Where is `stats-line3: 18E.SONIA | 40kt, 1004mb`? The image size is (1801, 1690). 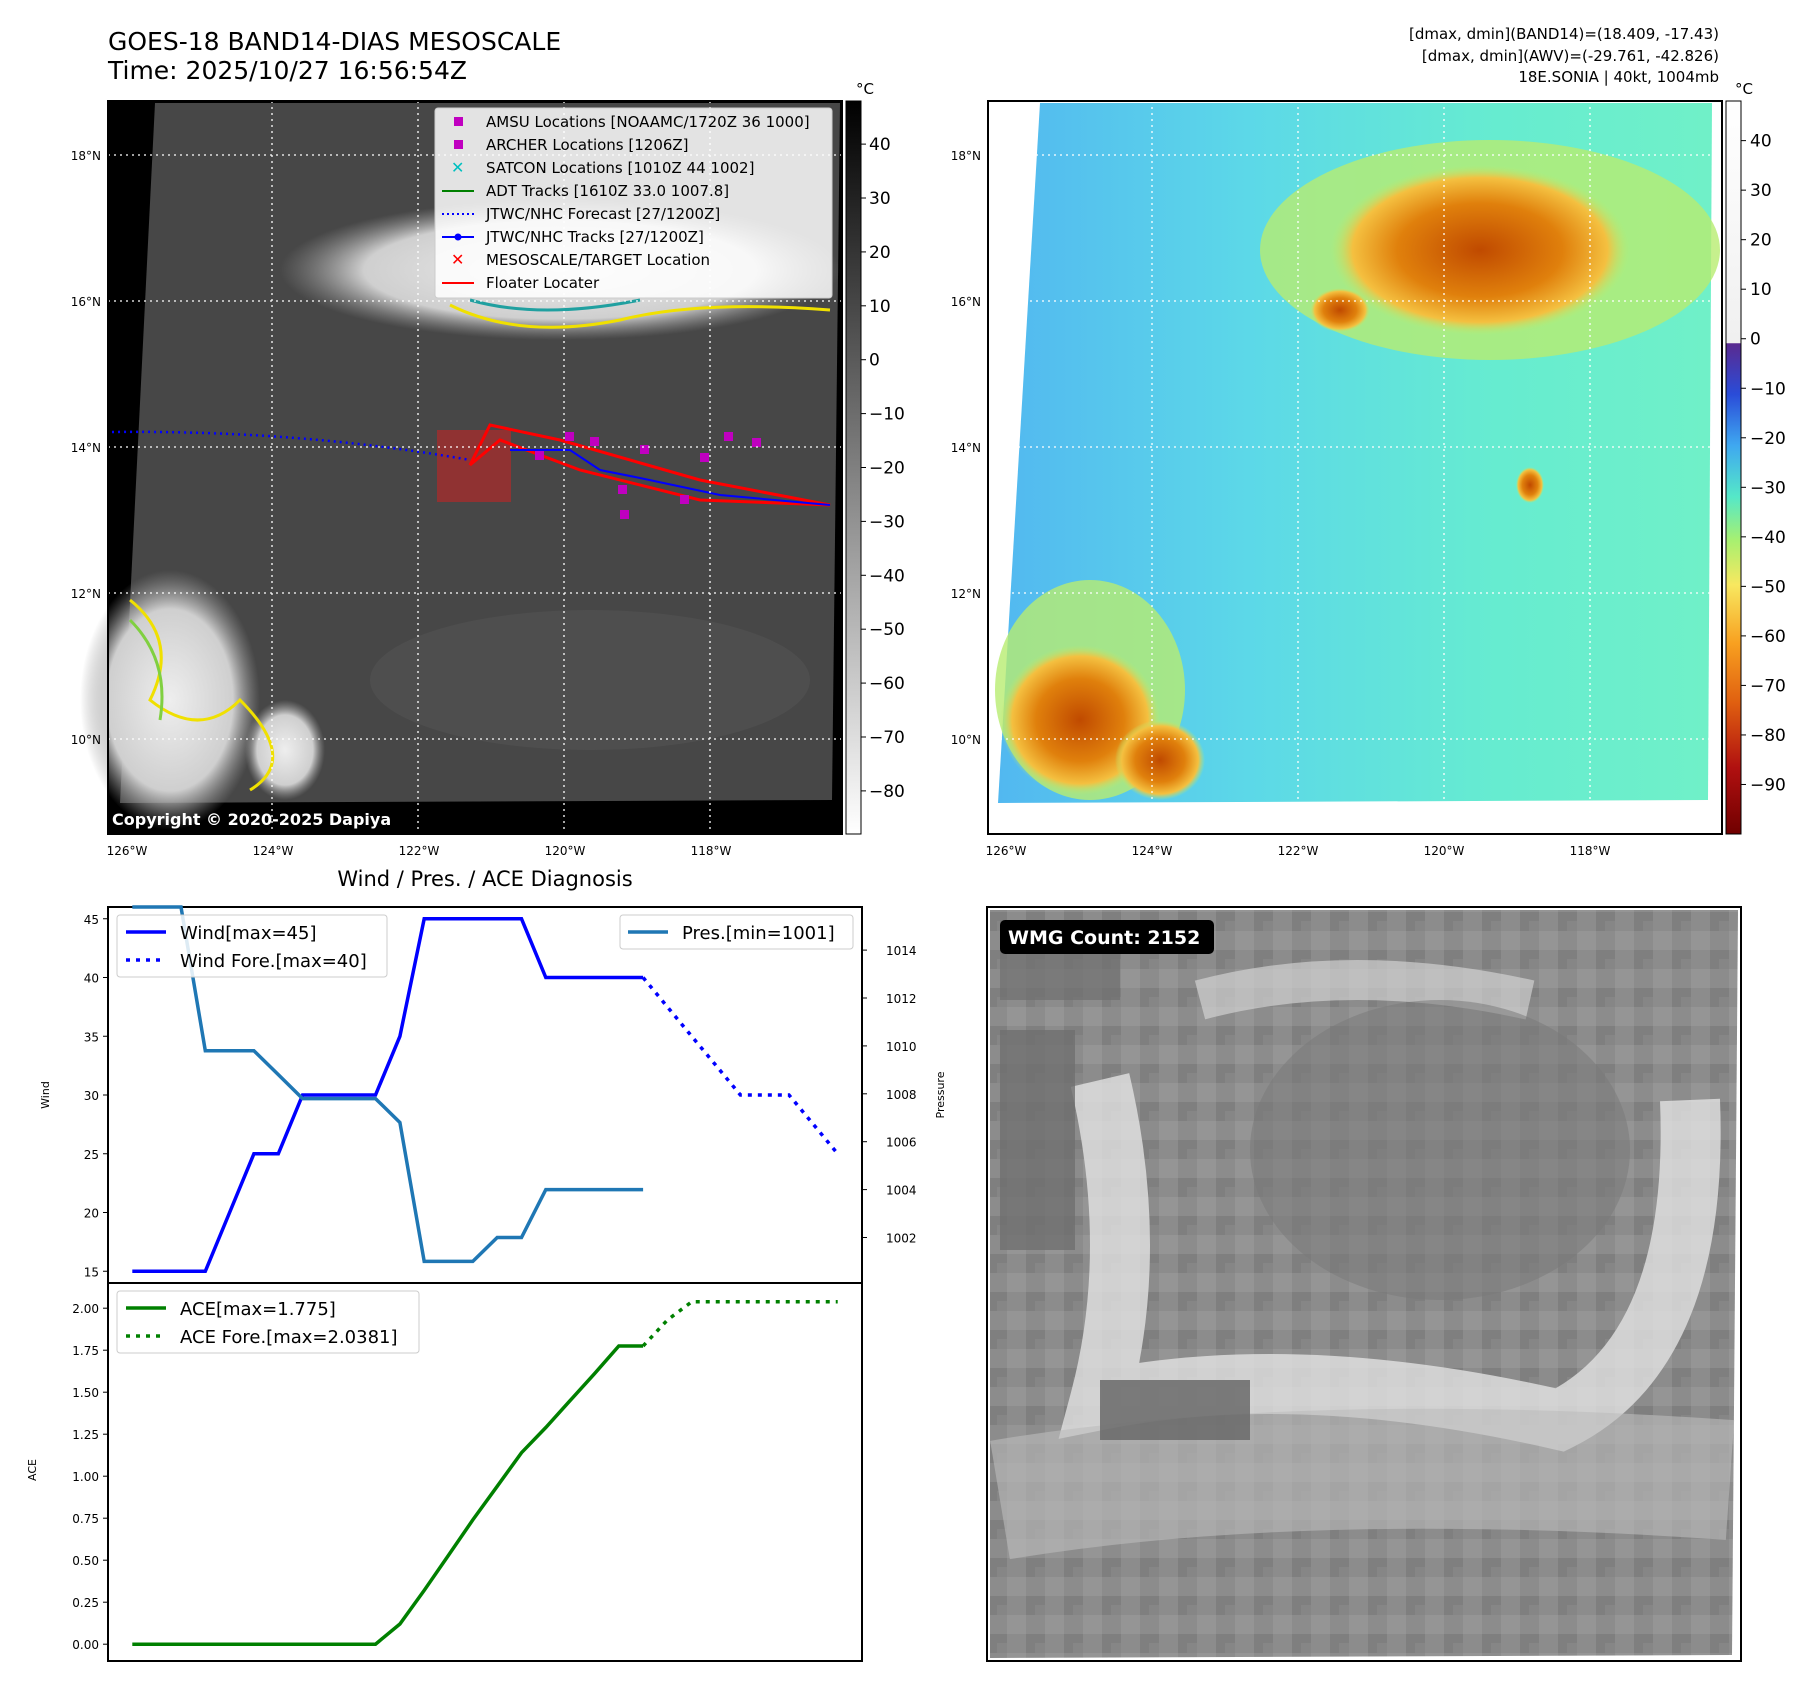
stats-line3: 18E.SONIA | 40kt, 1004mb is located at coordinates (1618, 77).